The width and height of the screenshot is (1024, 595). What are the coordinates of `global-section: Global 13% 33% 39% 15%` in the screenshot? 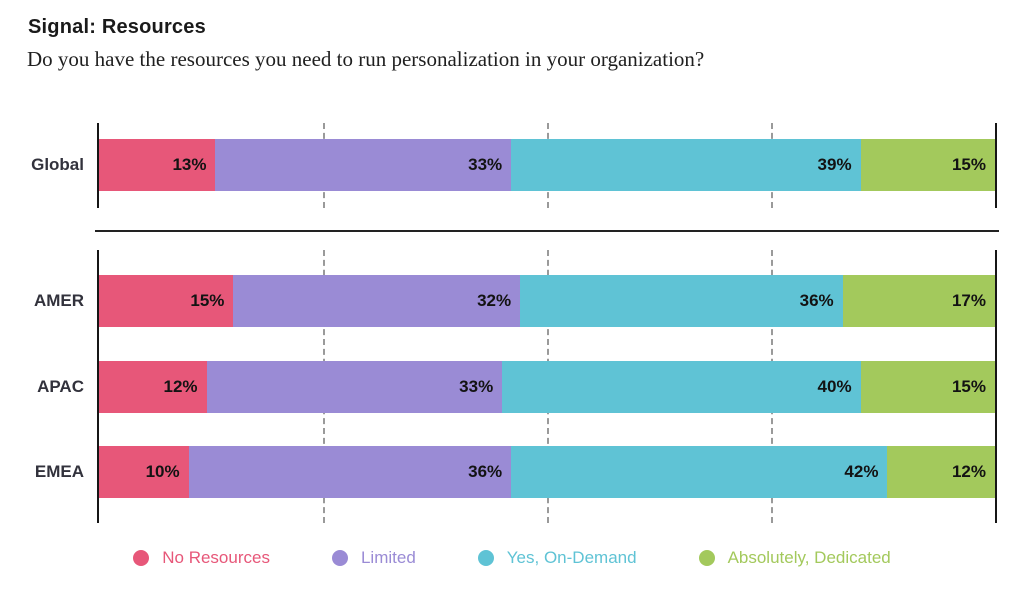 It's located at (514, 165).